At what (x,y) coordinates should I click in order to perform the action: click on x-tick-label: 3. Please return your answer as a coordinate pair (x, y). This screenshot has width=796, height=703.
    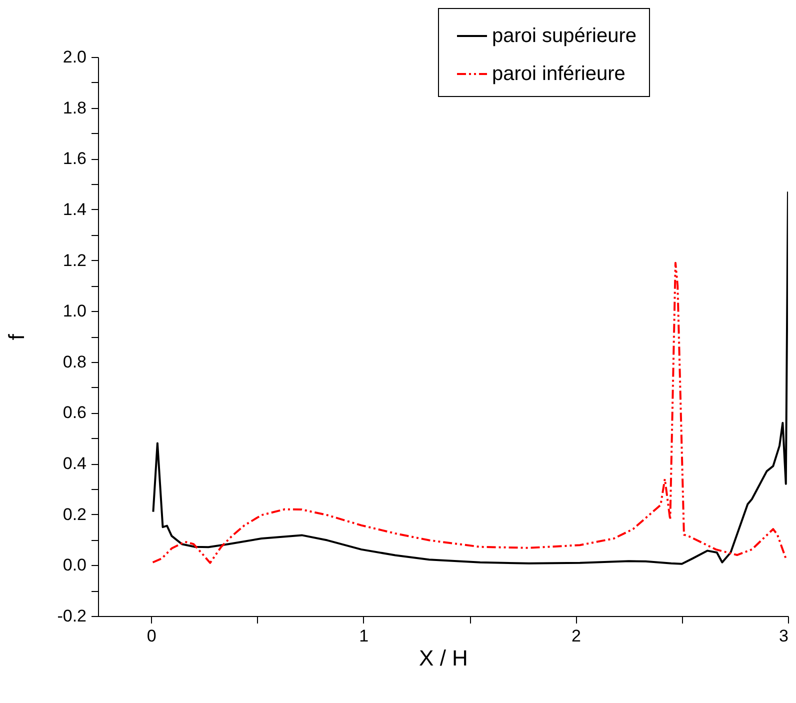
    Looking at the image, I should click on (783, 636).